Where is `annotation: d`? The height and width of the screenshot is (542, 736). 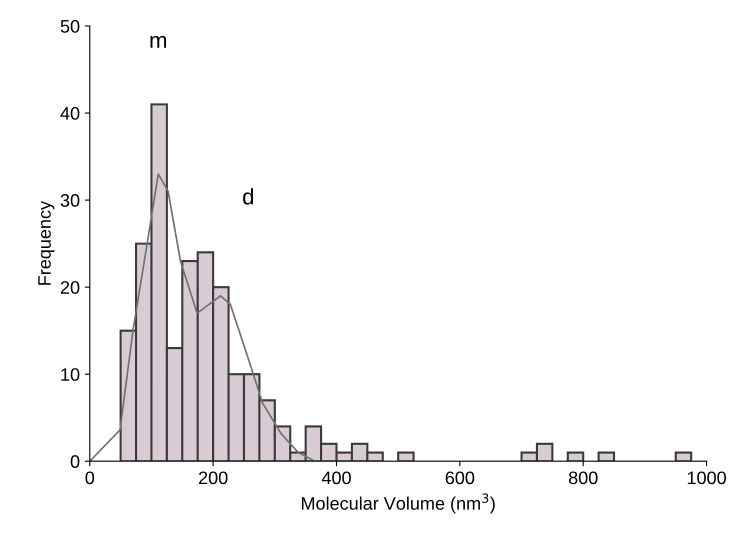
annotation: d is located at coordinates (248, 196).